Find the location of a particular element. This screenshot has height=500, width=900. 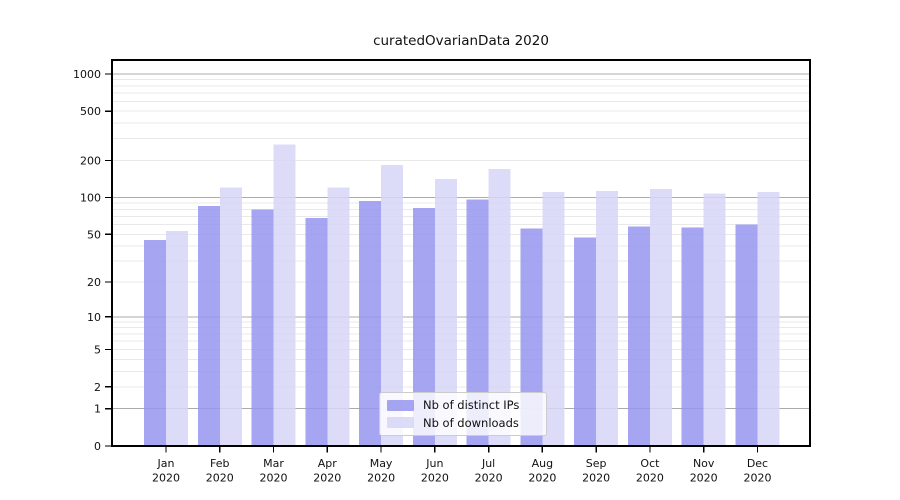

x-tick-label-may: May is located at coordinates (381, 463).